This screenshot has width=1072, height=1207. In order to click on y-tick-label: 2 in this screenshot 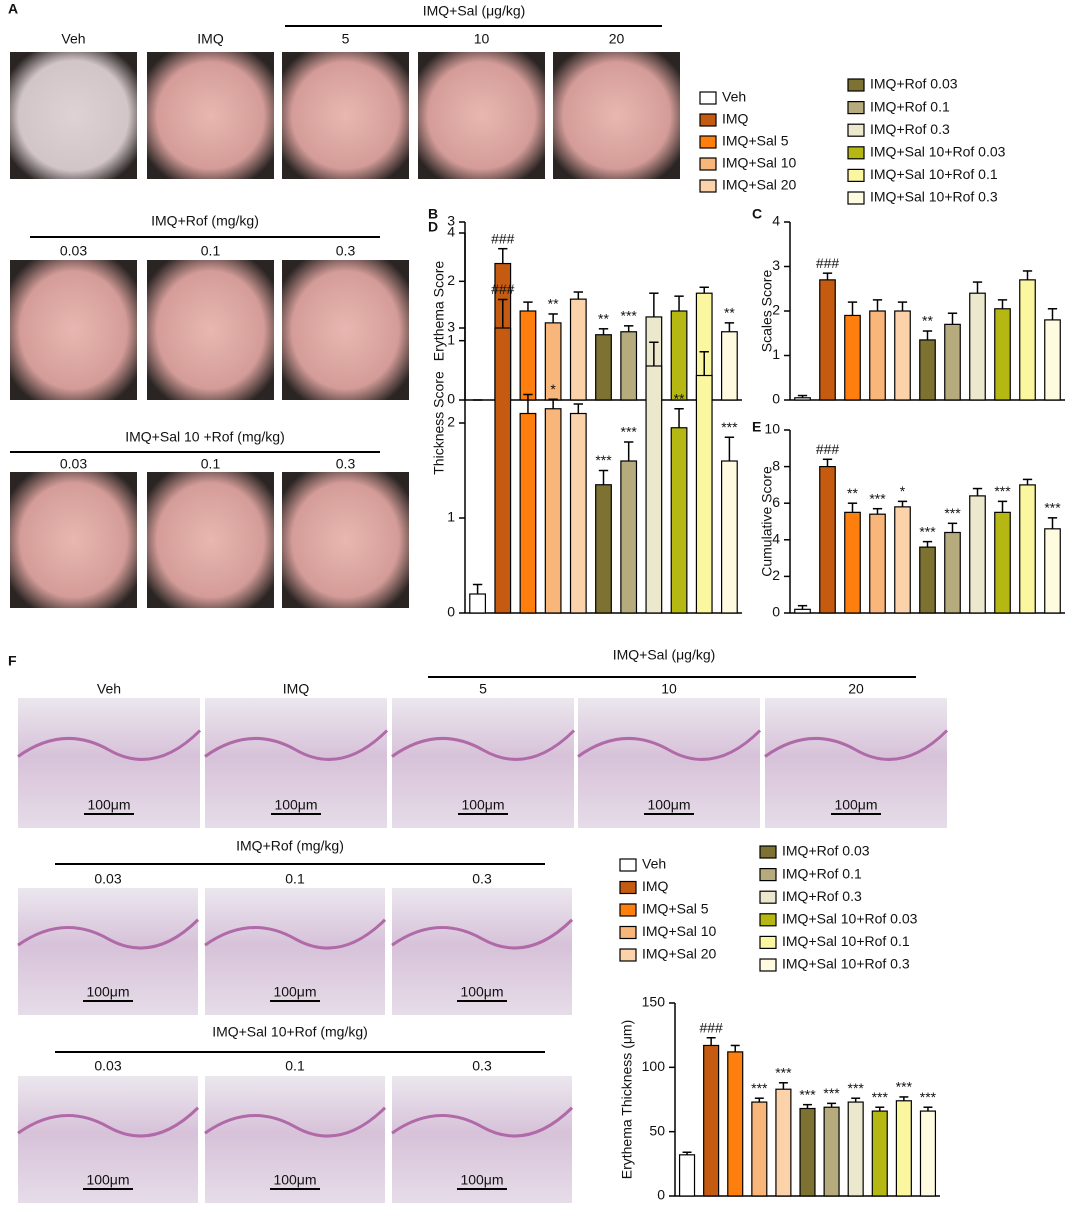, I will do `click(451, 422)`.